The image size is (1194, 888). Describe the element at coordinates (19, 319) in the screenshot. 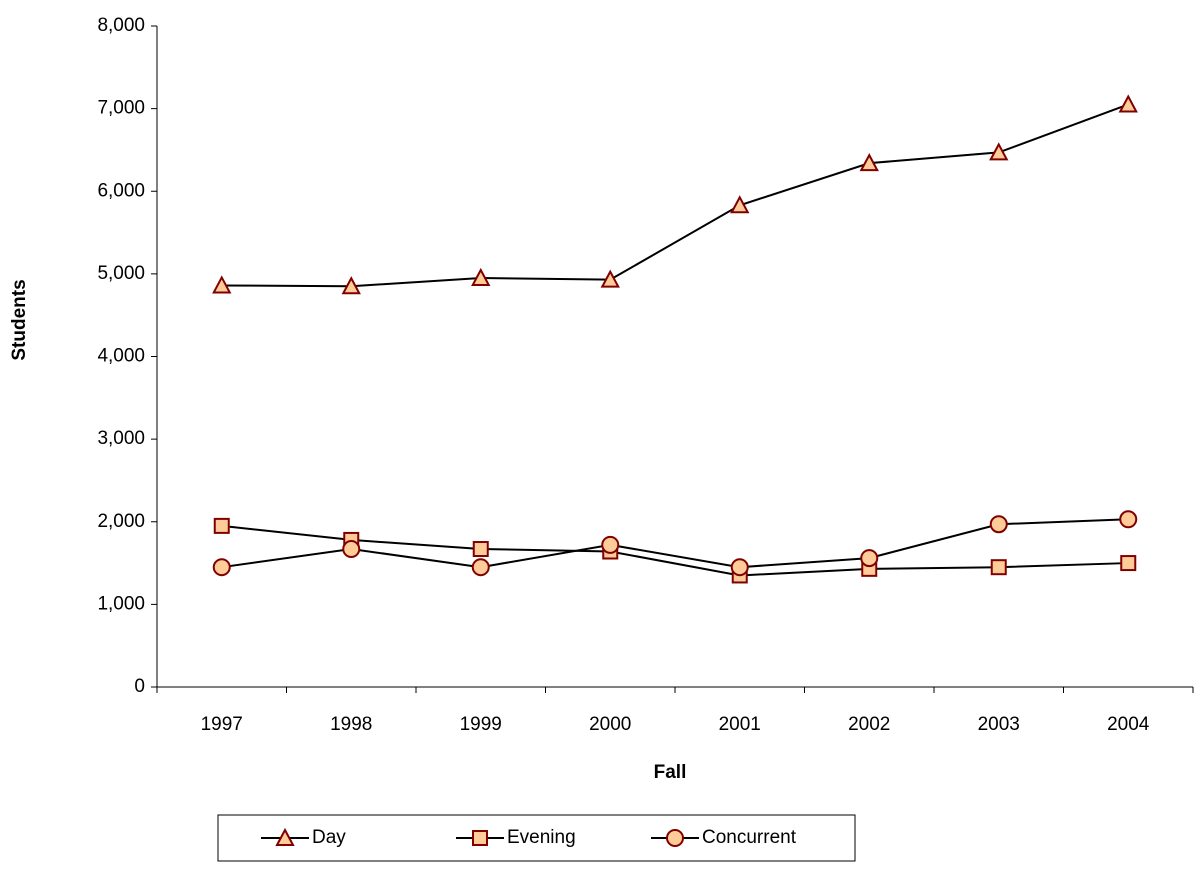

I see `y-axis-title: Students` at that location.